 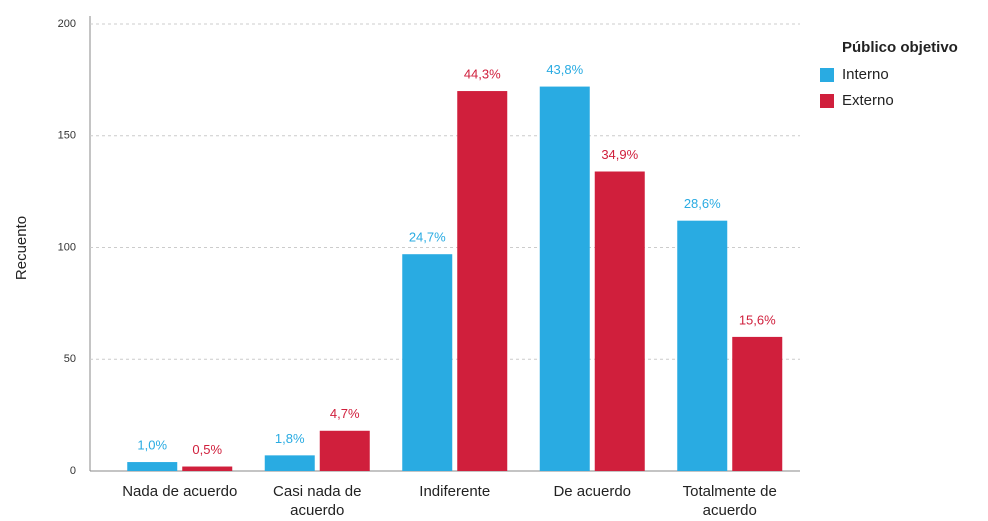 I want to click on data-label: 34,9%, so click(x=619, y=154).